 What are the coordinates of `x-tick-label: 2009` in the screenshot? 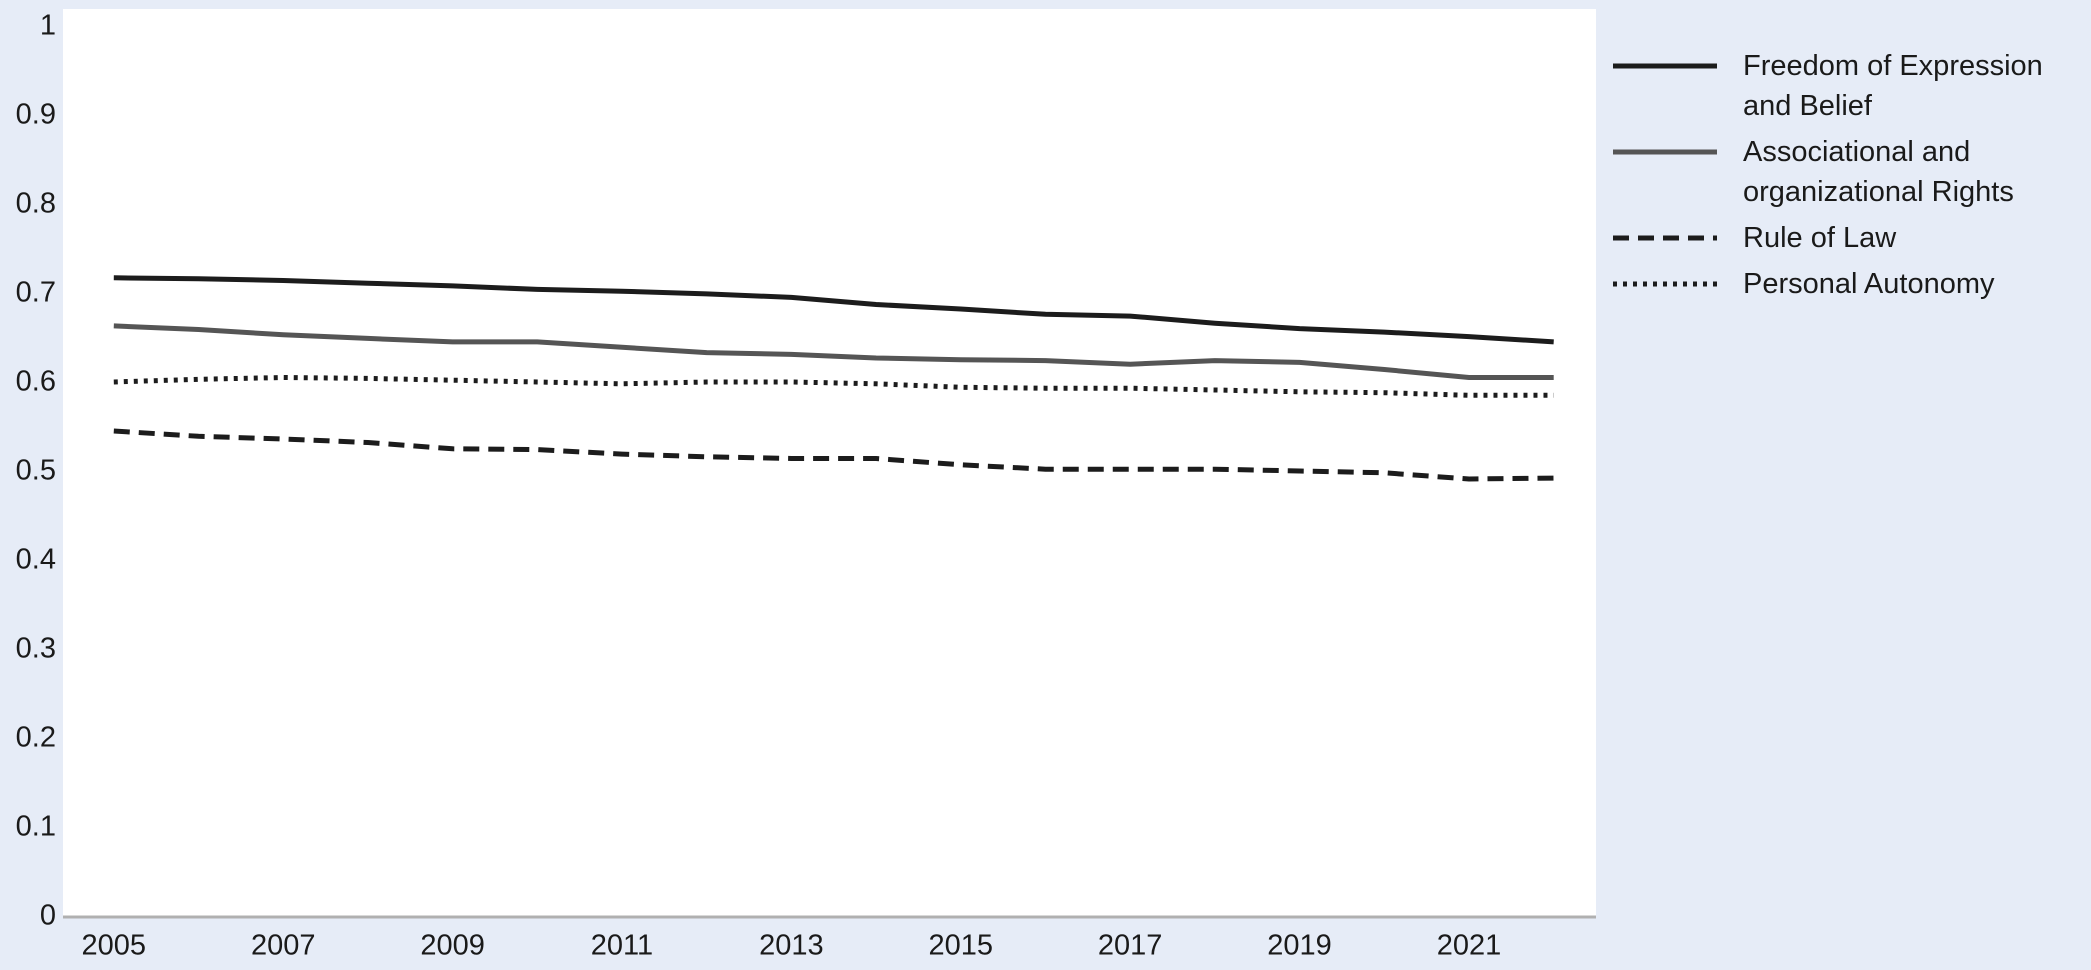 It's located at (452, 946).